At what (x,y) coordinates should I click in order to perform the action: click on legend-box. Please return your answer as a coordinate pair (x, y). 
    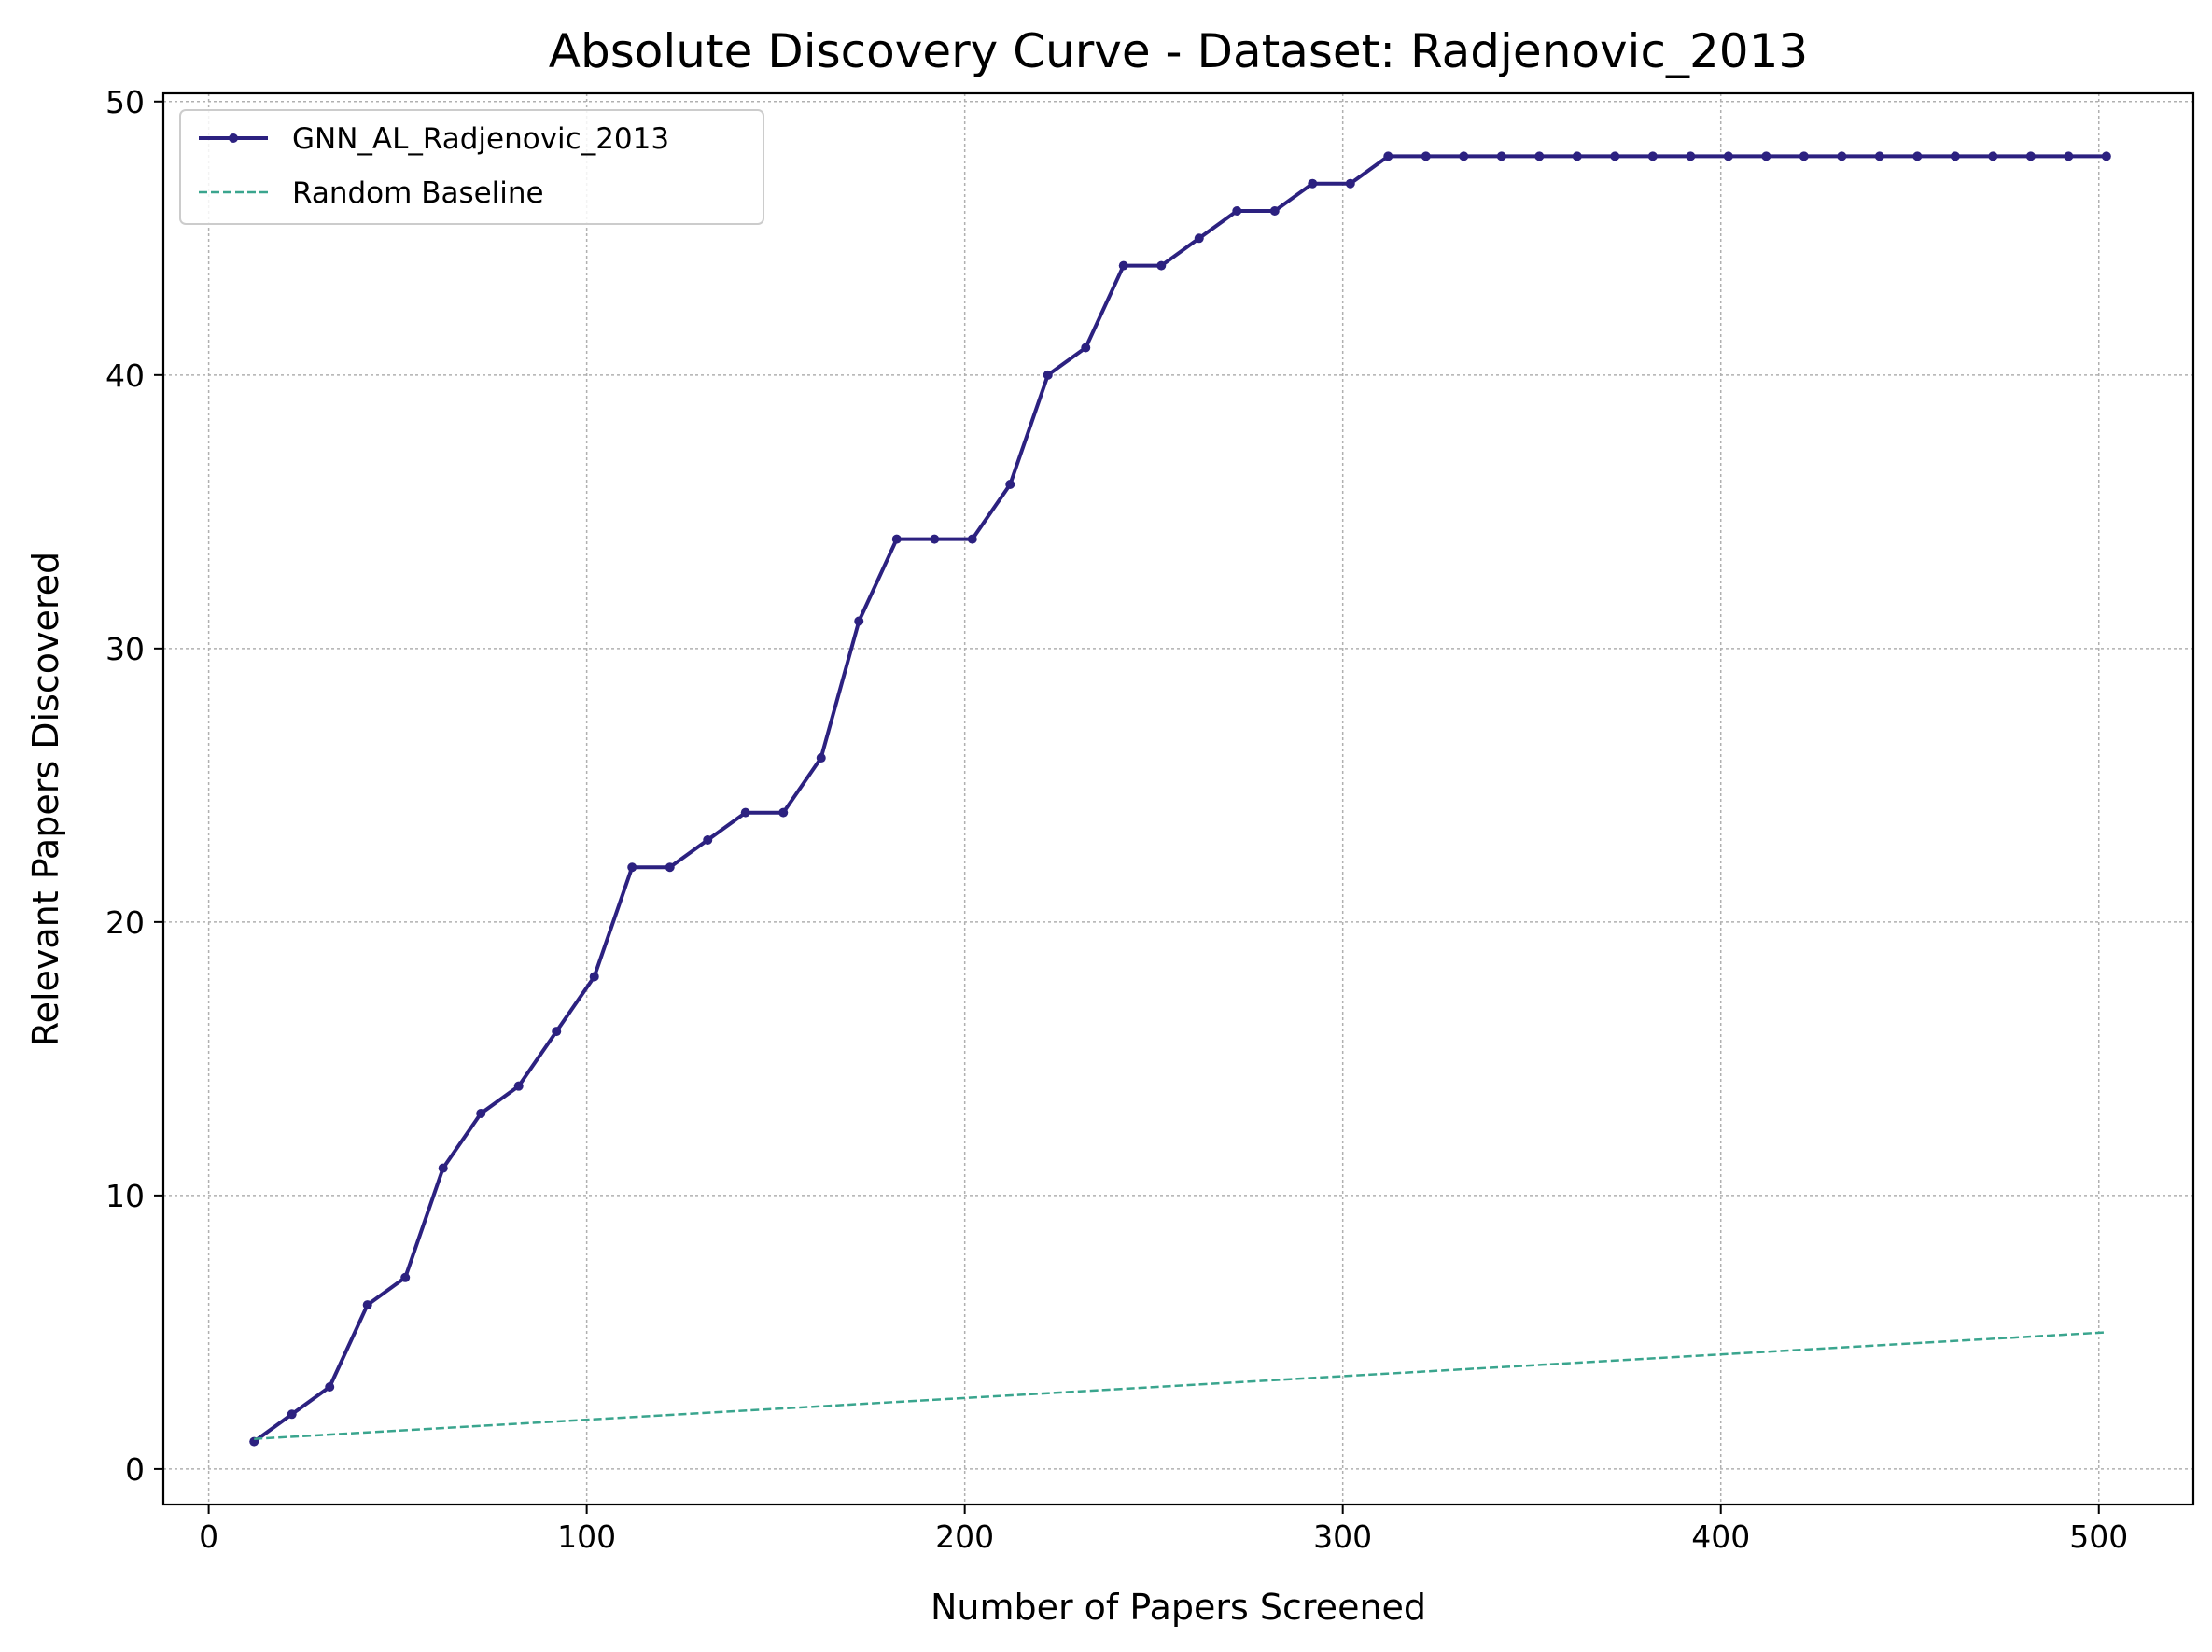
    Looking at the image, I should click on (471, 167).